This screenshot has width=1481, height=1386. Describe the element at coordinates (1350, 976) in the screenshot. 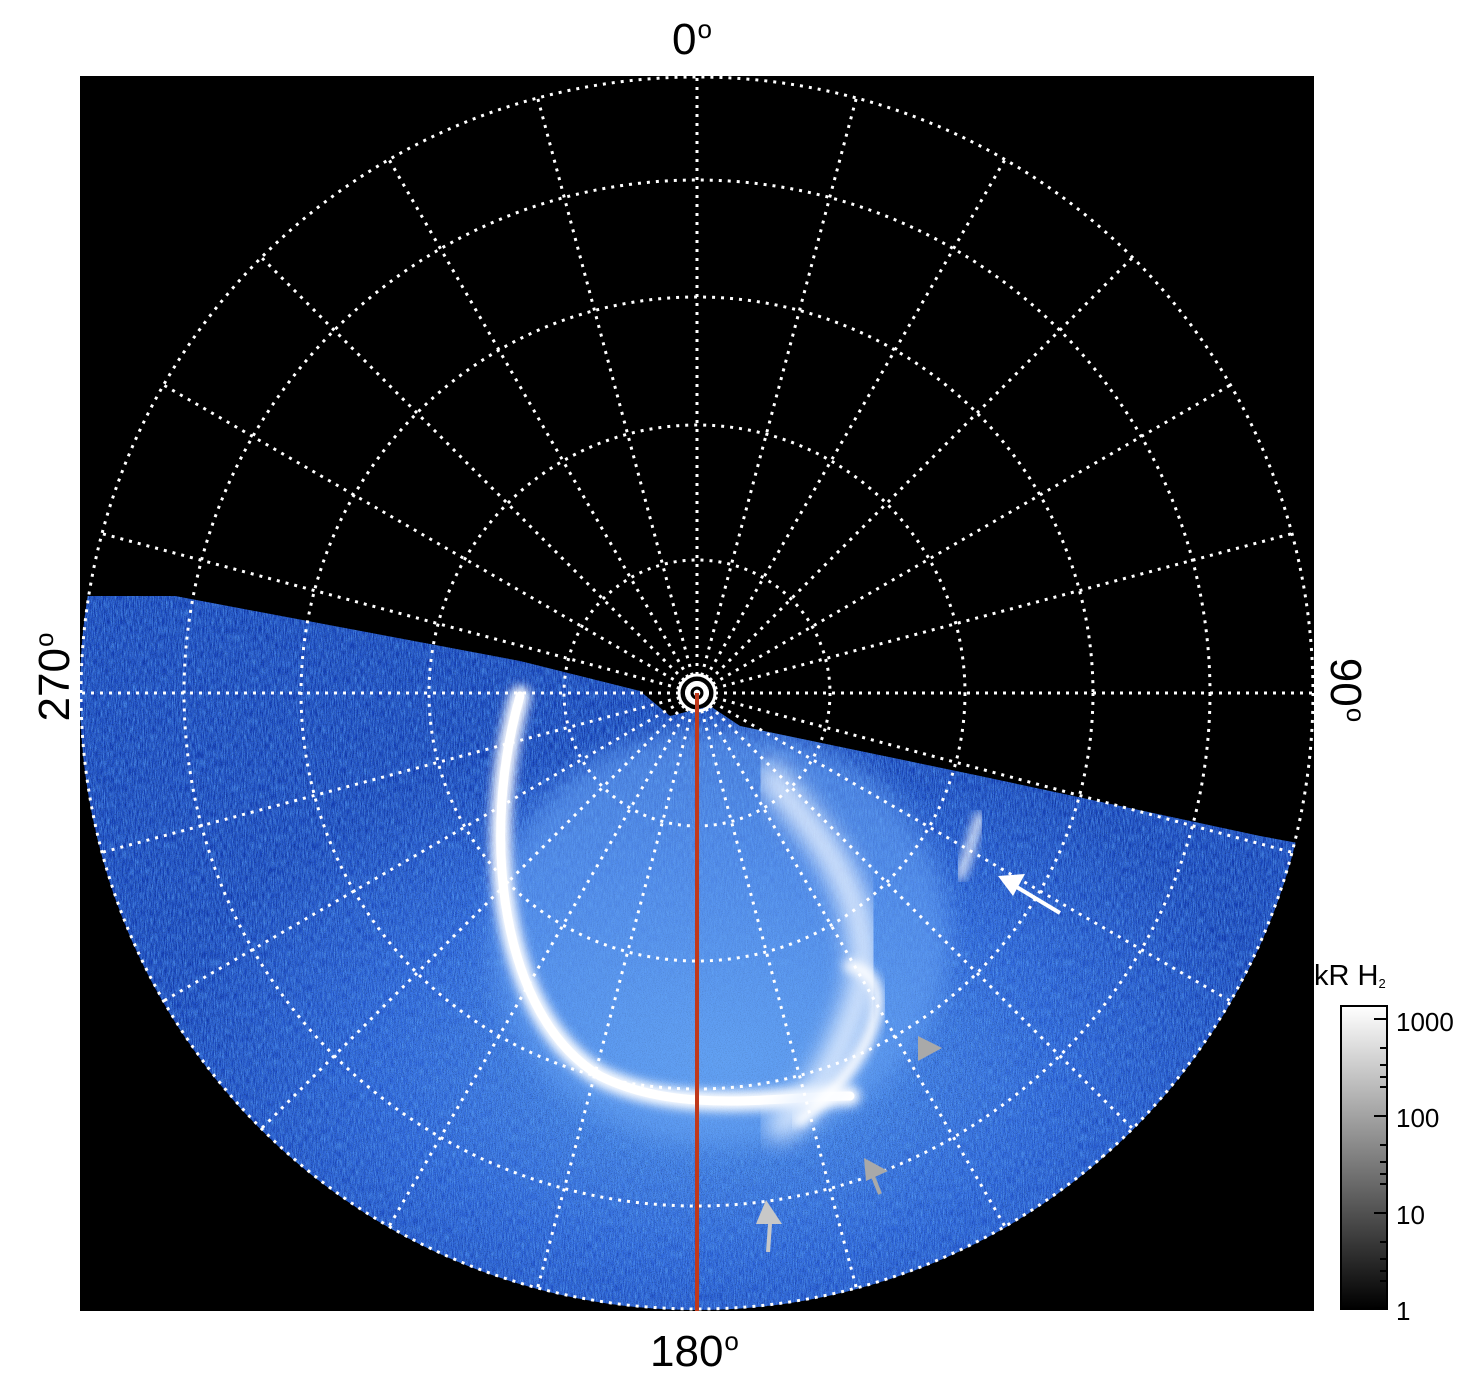

I see `colorbar-title: kR H2` at that location.